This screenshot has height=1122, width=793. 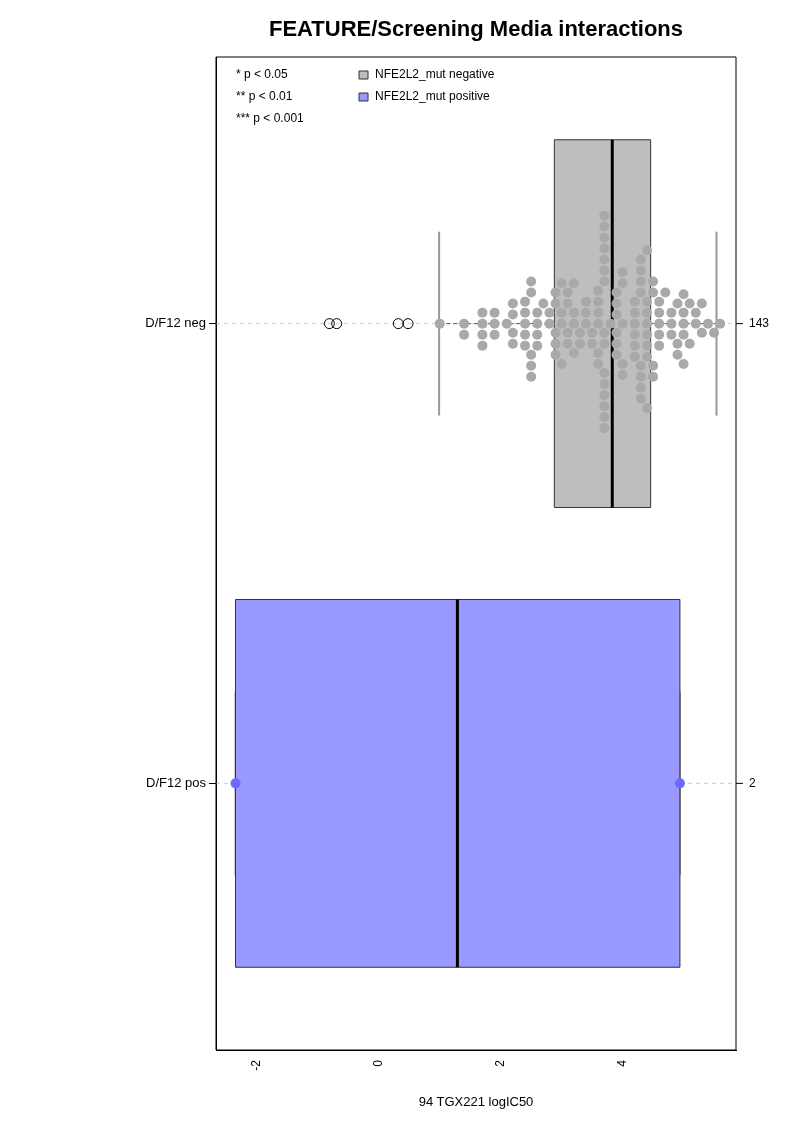 I want to click on x-tick-label: 0, so click(x=378, y=1063).